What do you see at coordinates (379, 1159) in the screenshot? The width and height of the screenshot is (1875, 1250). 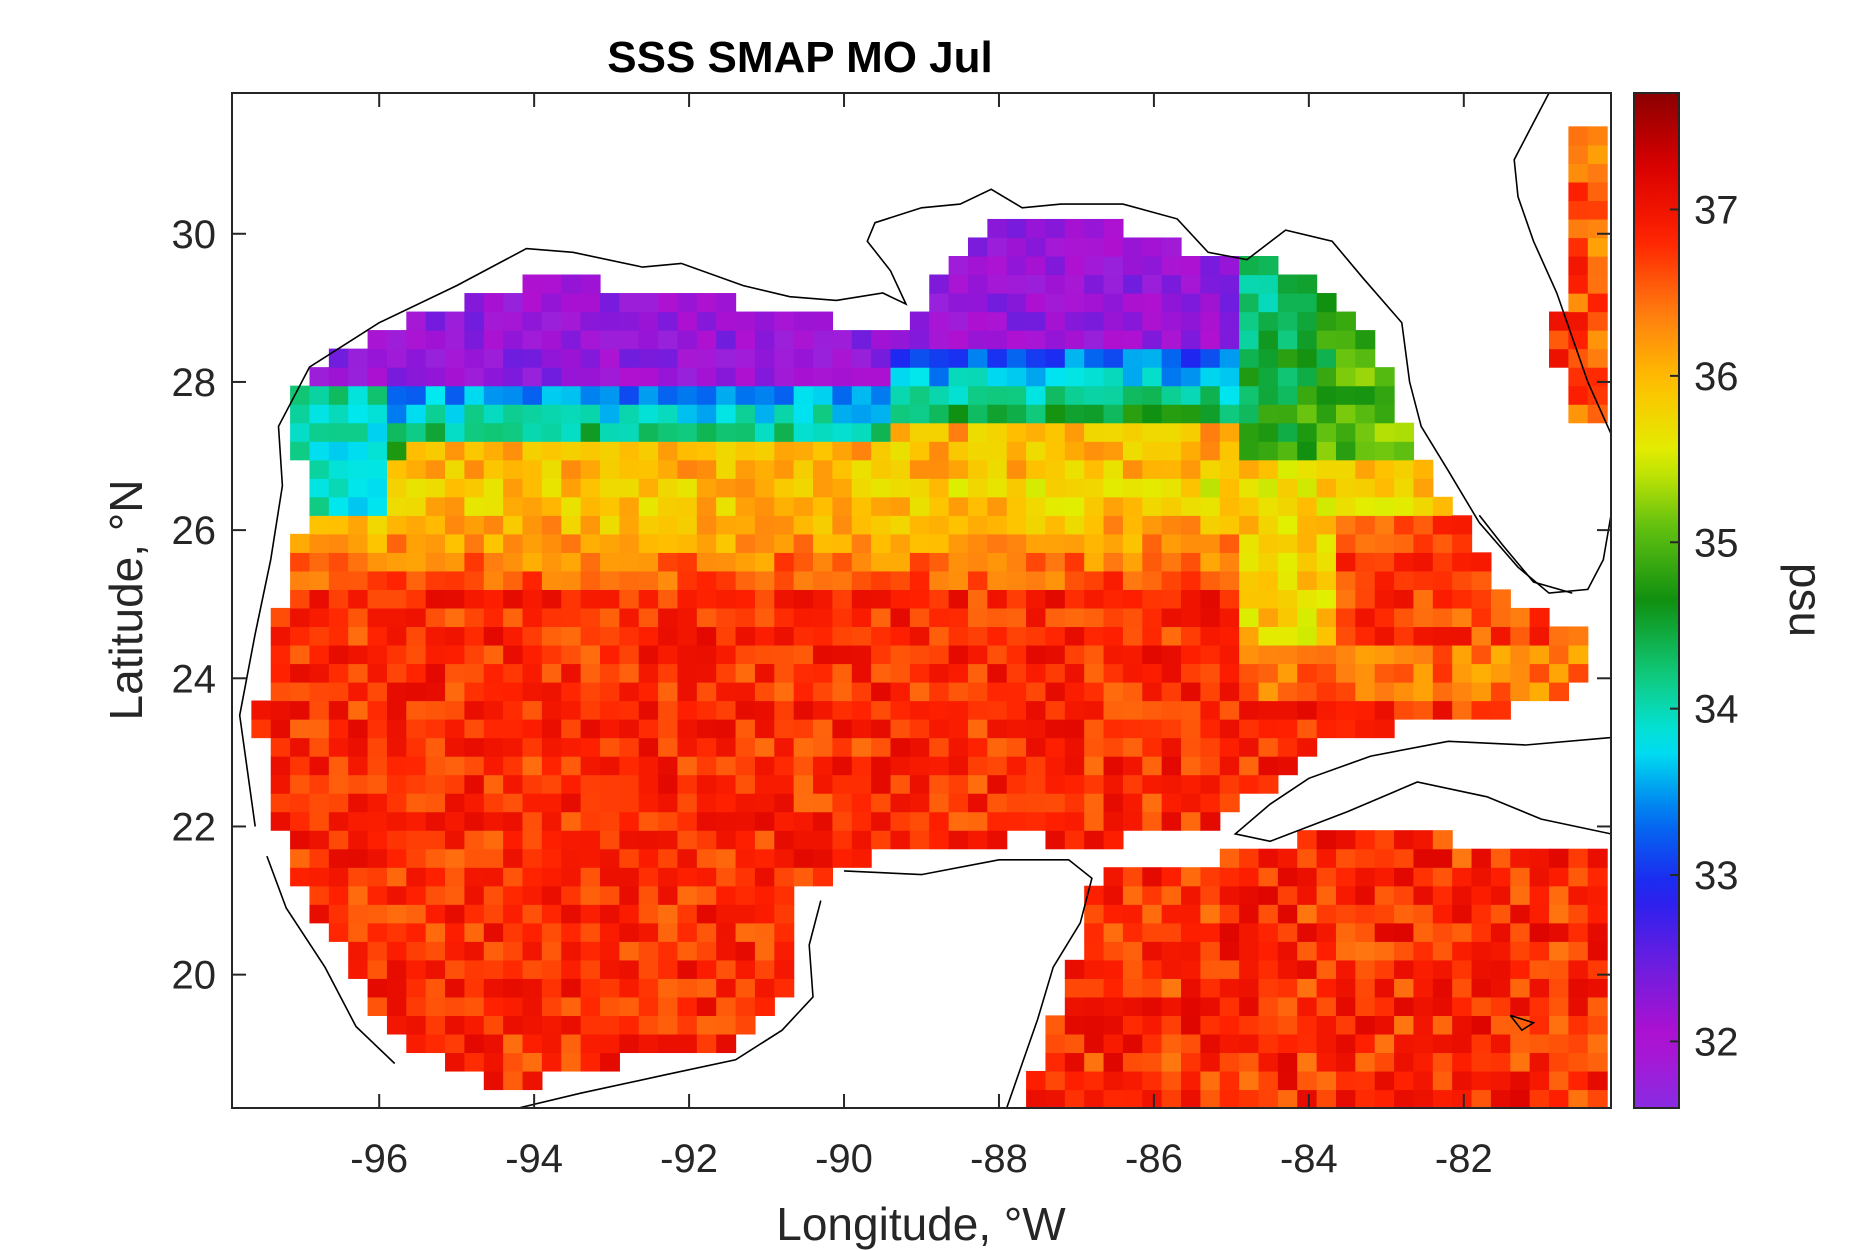 I see `x-tick-label: -96` at bounding box center [379, 1159].